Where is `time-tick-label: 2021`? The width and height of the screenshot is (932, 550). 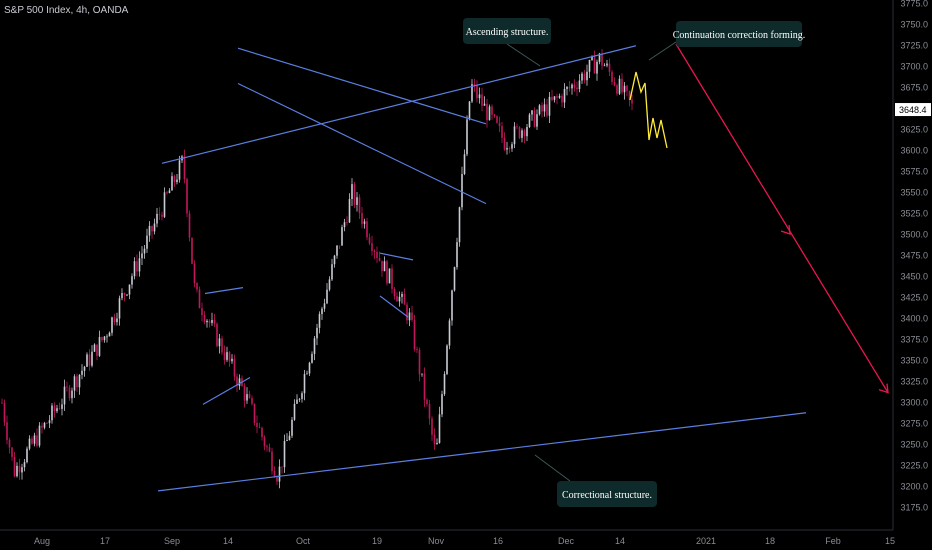 time-tick-label: 2021 is located at coordinates (706, 541).